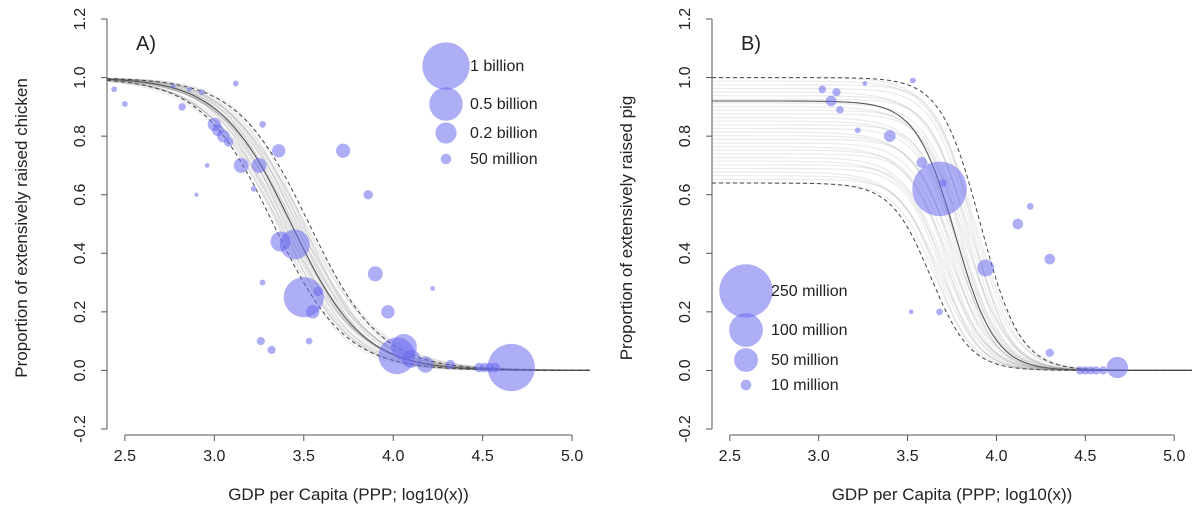 The width and height of the screenshot is (1194, 523). What do you see at coordinates (809, 330) in the screenshot?
I see `legend-label: 100 million` at bounding box center [809, 330].